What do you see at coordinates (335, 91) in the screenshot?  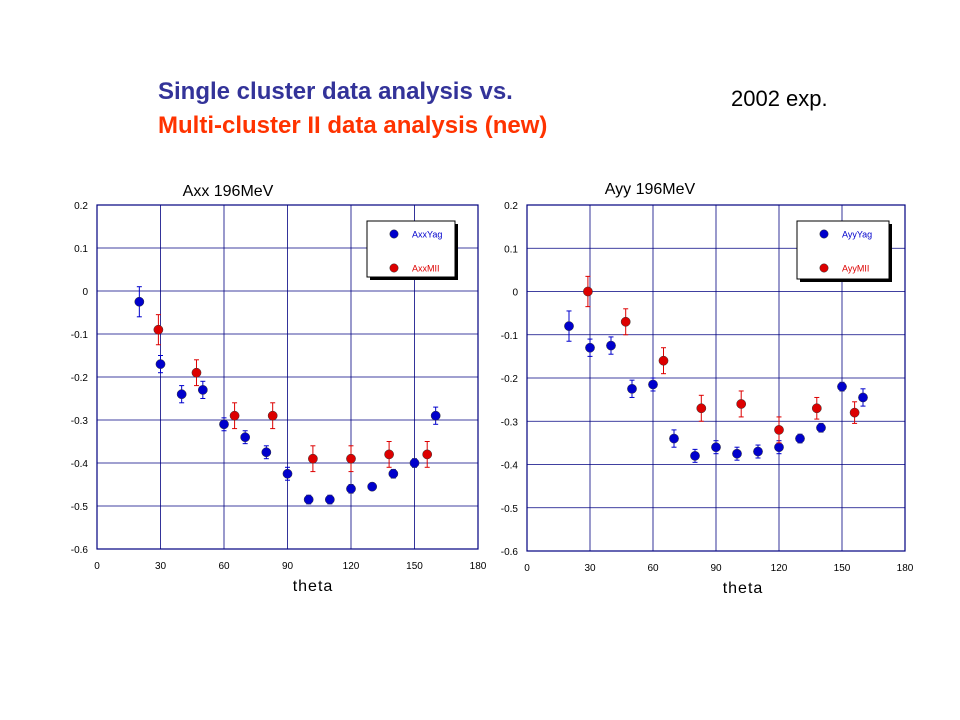 I see `slide-title-line1: Single cluster data analysis vs.` at bounding box center [335, 91].